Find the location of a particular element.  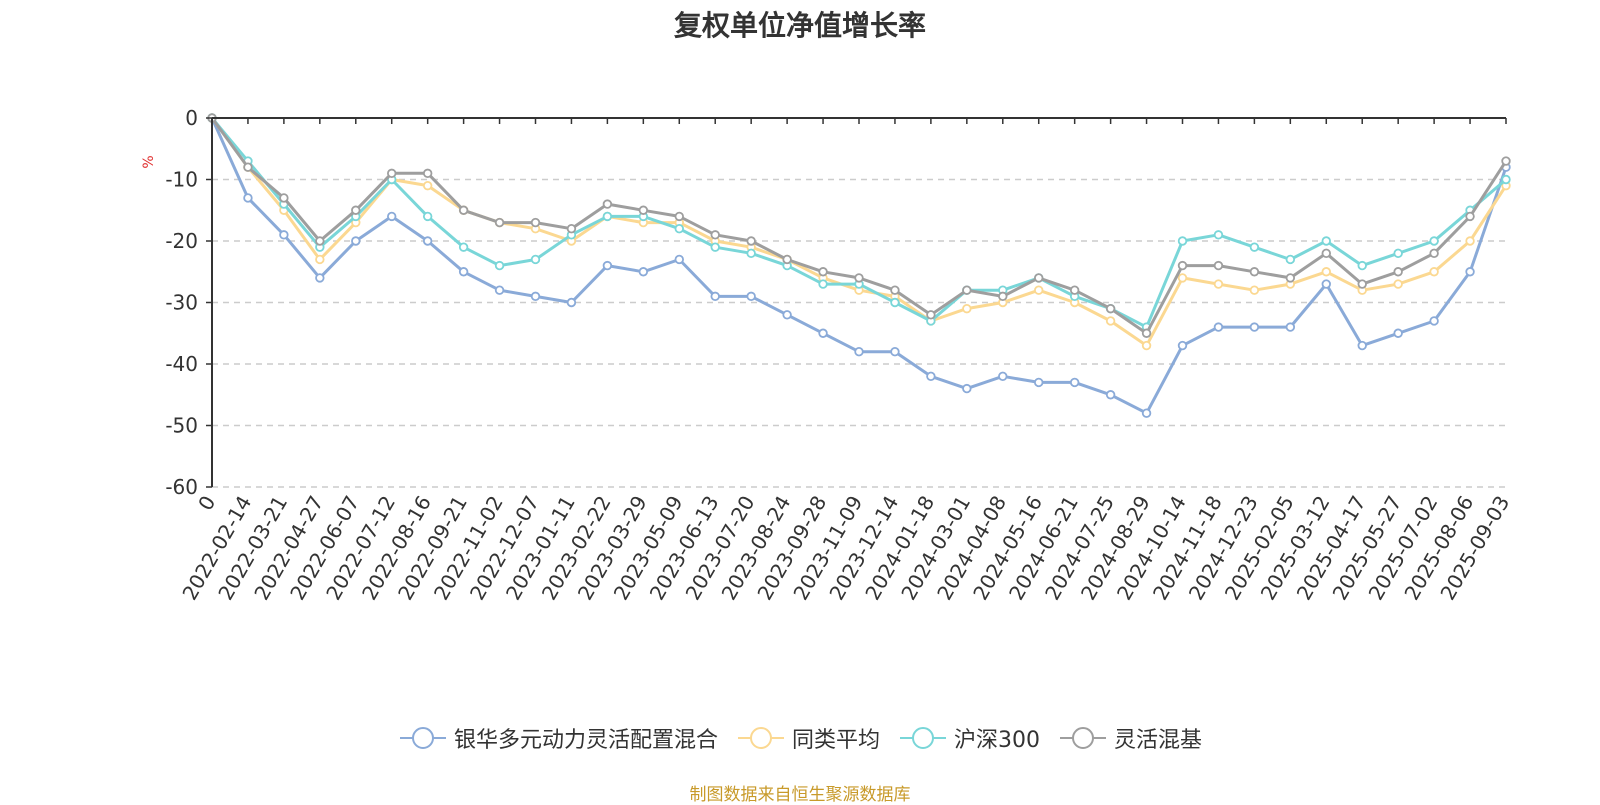

y-tick-label: -60 is located at coordinates (181, 487).